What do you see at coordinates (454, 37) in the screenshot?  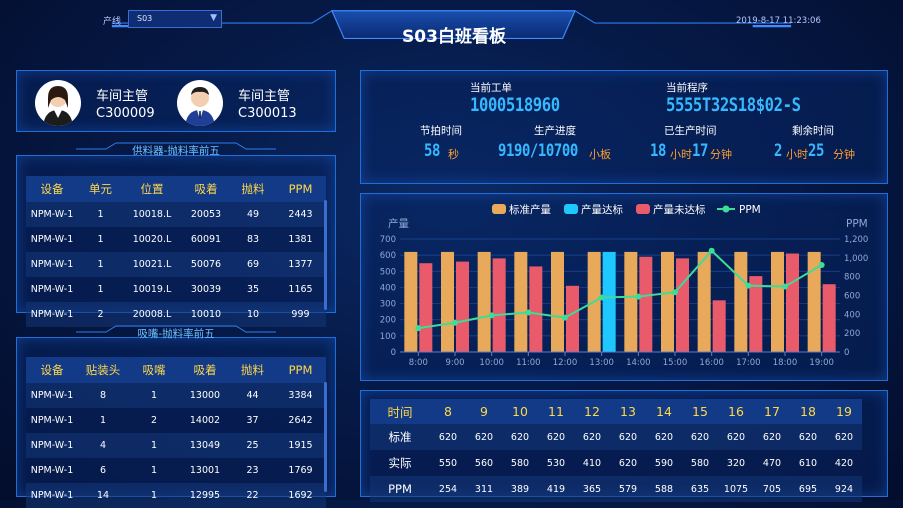 I see `page-title: S03白班看板` at bounding box center [454, 37].